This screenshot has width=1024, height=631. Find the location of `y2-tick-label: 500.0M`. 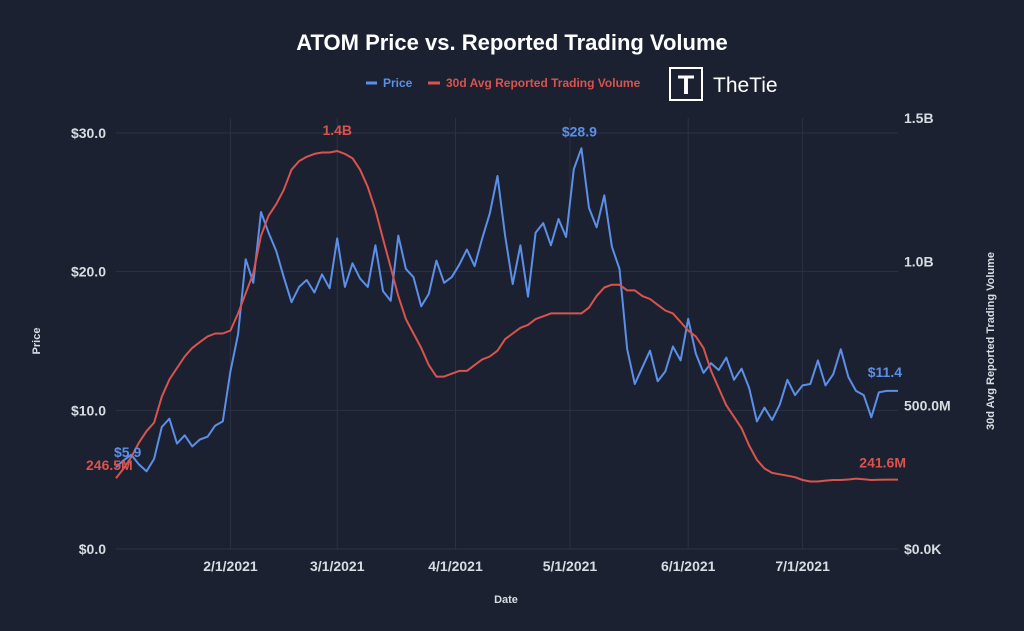

y2-tick-label: 500.0M is located at coordinates (927, 405).